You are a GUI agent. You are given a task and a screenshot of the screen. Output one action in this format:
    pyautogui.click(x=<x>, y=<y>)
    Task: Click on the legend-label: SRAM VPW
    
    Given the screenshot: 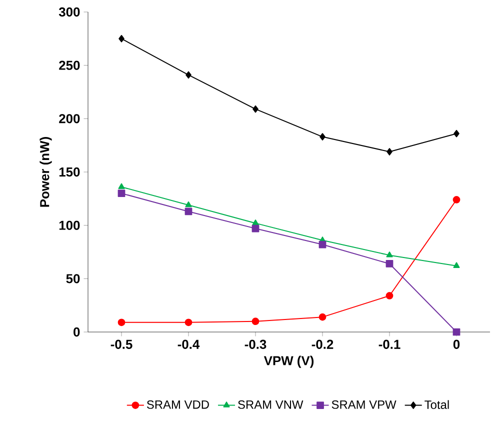 What is the action you would take?
    pyautogui.click(x=364, y=404)
    